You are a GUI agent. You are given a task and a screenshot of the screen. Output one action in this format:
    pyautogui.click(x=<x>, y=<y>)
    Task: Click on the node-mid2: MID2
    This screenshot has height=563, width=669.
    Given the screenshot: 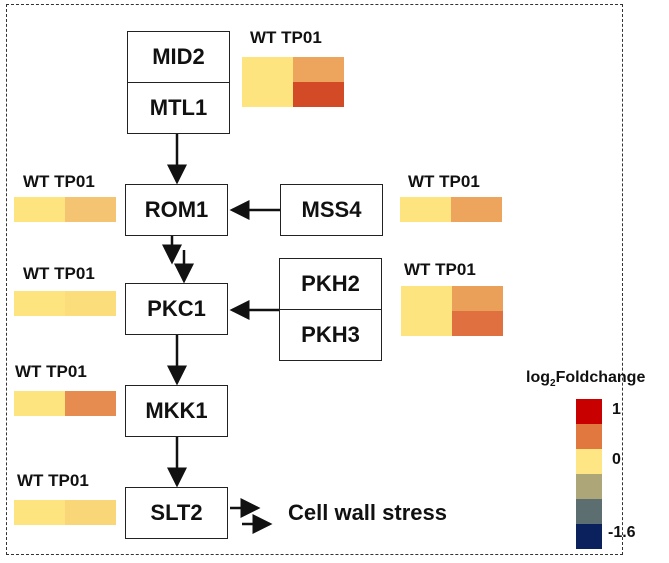 What is the action you would take?
    pyautogui.click(x=178, y=57)
    